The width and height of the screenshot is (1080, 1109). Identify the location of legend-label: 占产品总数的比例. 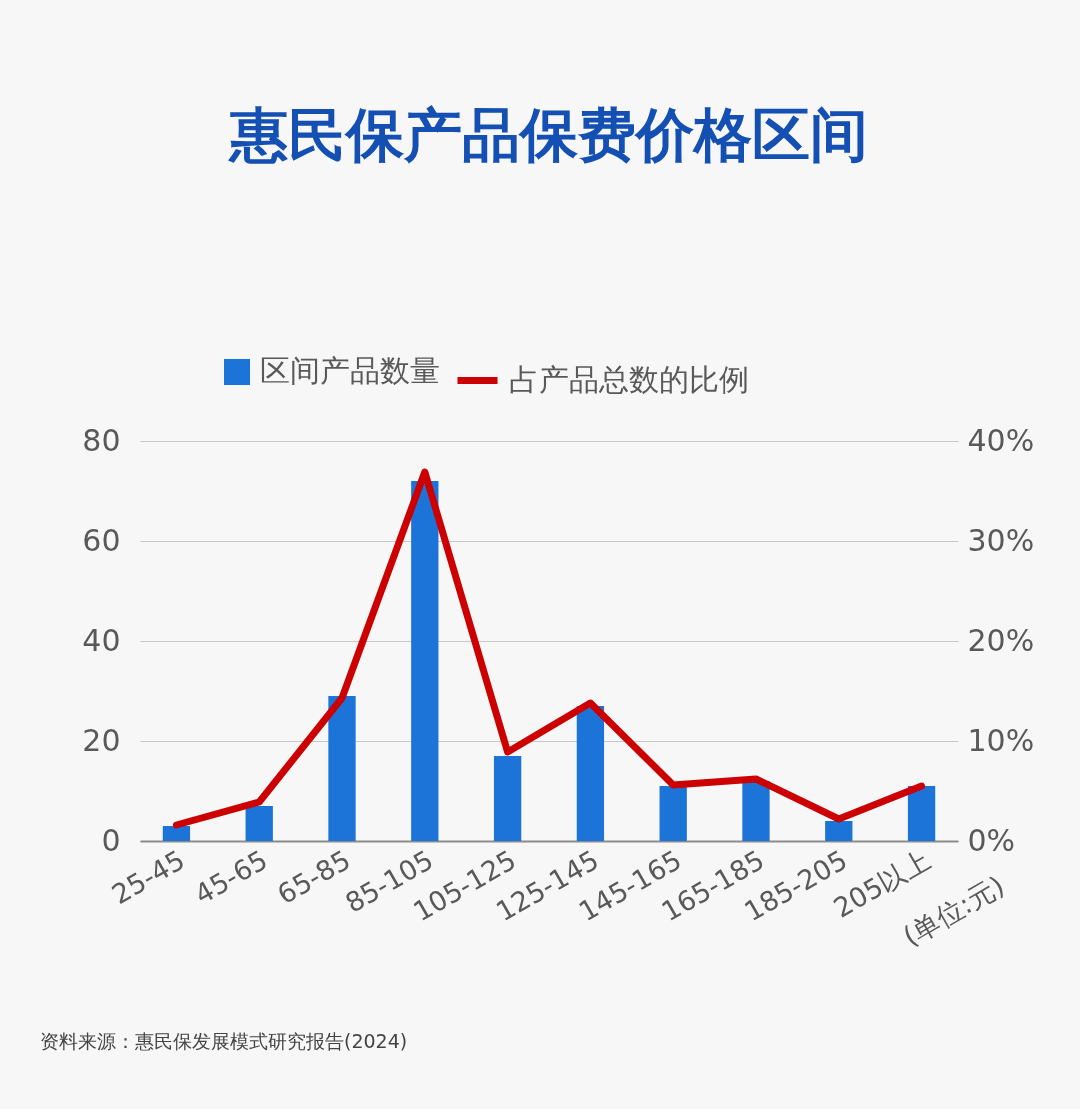
(629, 379).